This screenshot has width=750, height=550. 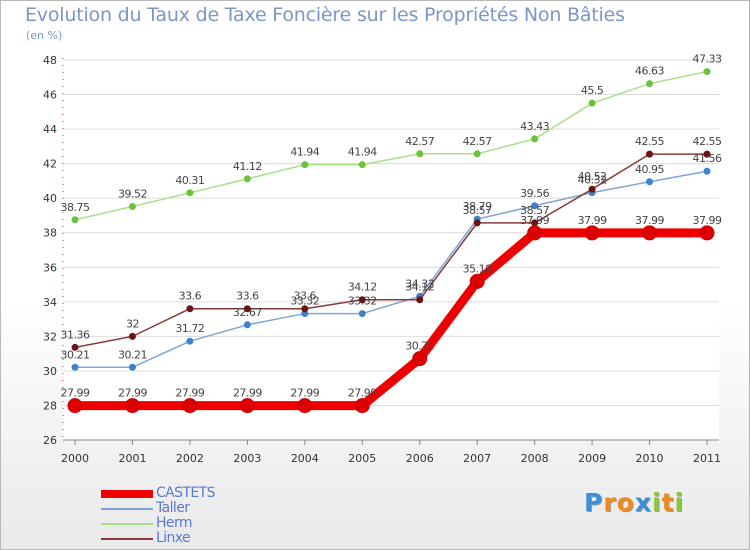 I want to click on x-tick-label: 2010, so click(x=650, y=458).